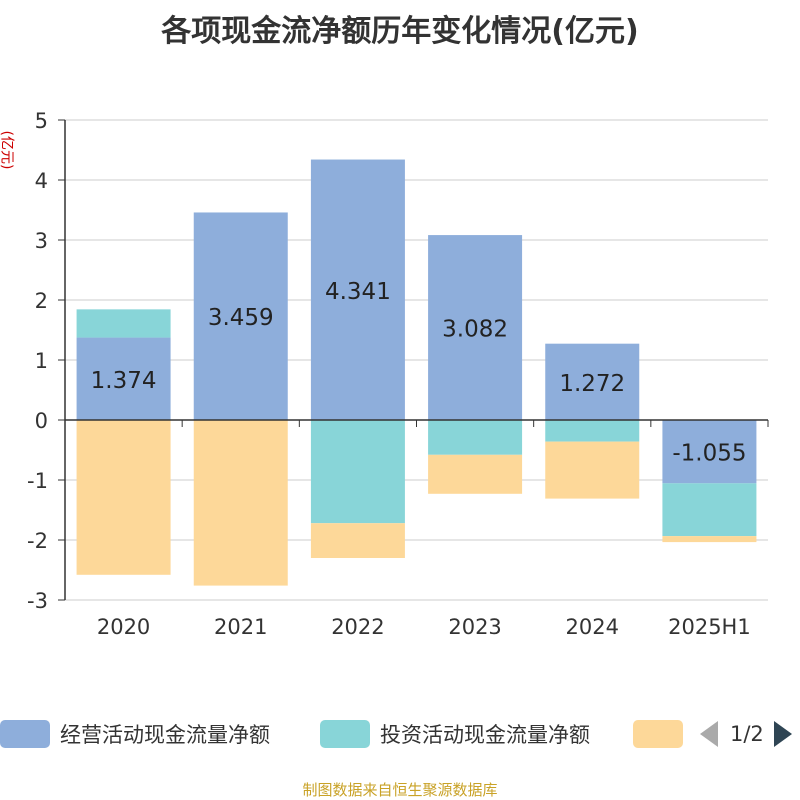  Describe the element at coordinates (123, 497) in the screenshot. I see `bar-series2-2020` at that location.